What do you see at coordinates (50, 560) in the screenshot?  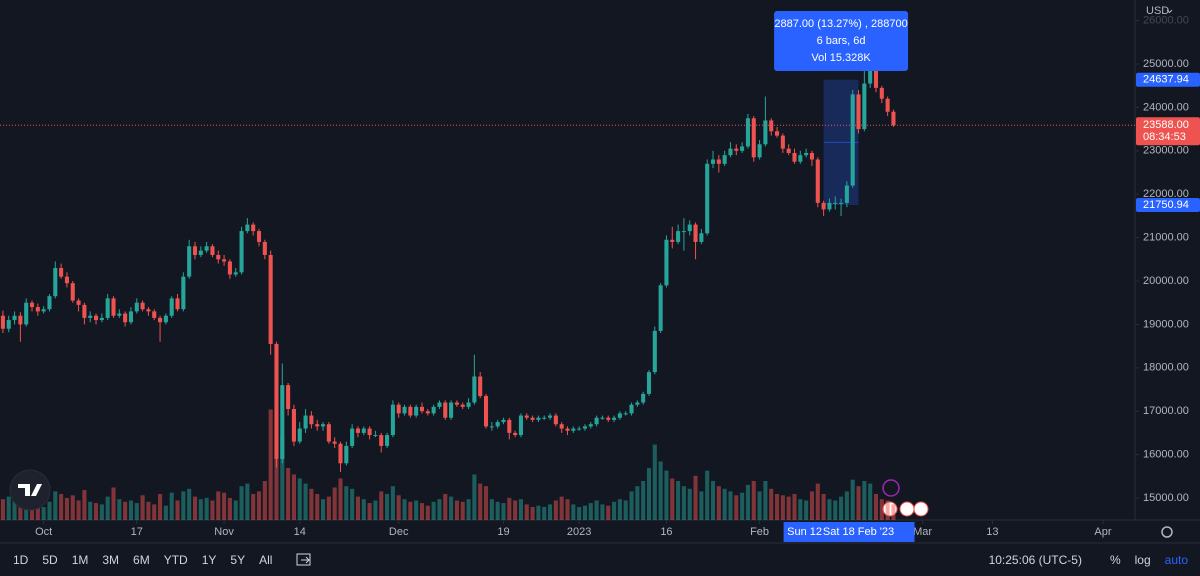 I see `range-button: 5D` at bounding box center [50, 560].